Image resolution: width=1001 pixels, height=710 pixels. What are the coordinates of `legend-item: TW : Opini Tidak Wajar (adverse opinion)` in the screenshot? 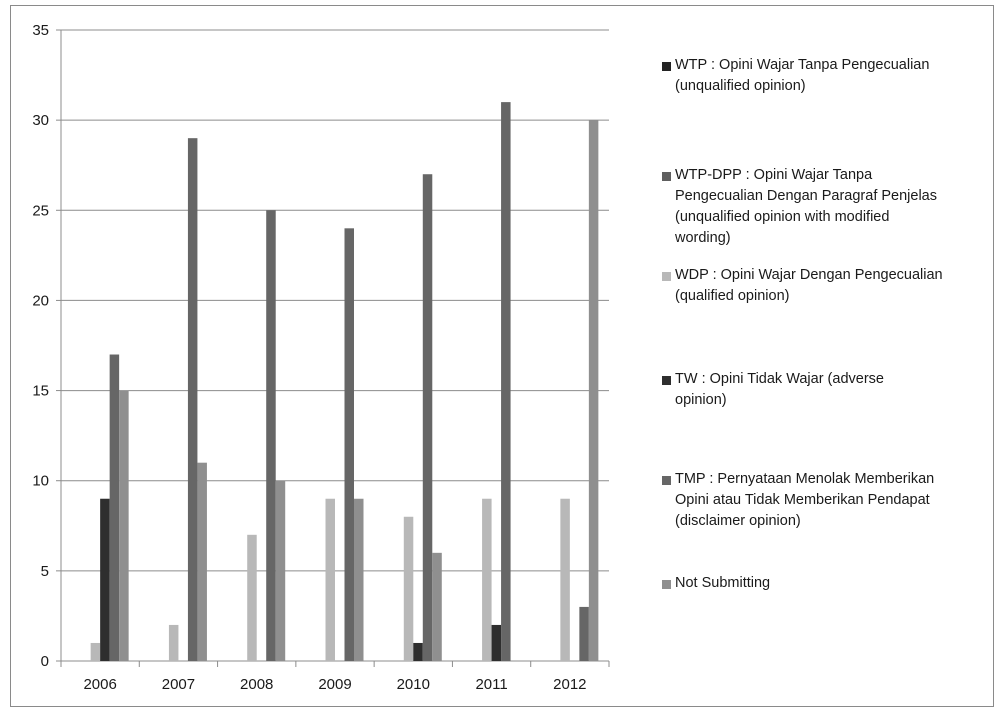 It's located at (831, 391).